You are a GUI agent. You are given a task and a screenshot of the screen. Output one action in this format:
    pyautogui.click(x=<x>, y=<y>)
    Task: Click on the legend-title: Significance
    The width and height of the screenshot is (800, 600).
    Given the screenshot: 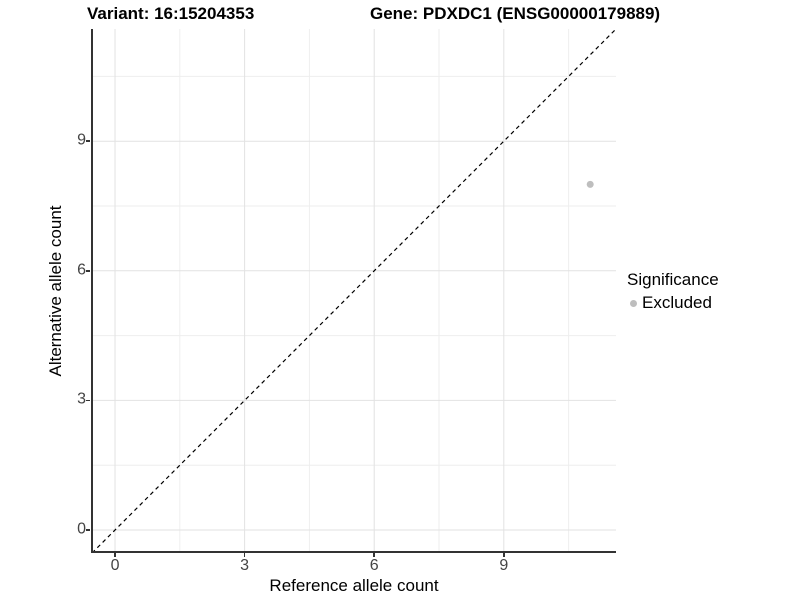 What is the action you would take?
    pyautogui.click(x=673, y=279)
    